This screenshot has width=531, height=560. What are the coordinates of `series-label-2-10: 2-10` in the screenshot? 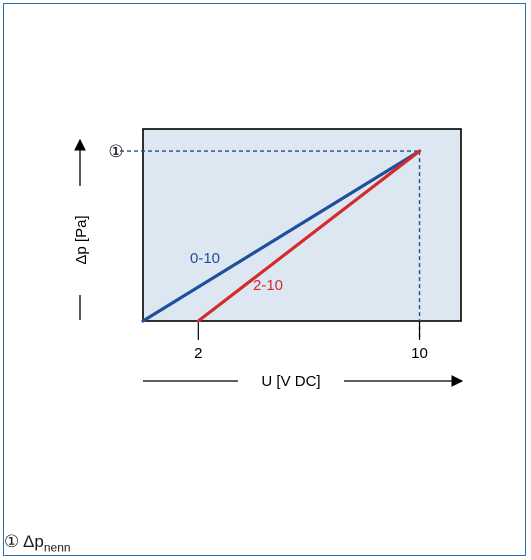 It's located at (268, 285).